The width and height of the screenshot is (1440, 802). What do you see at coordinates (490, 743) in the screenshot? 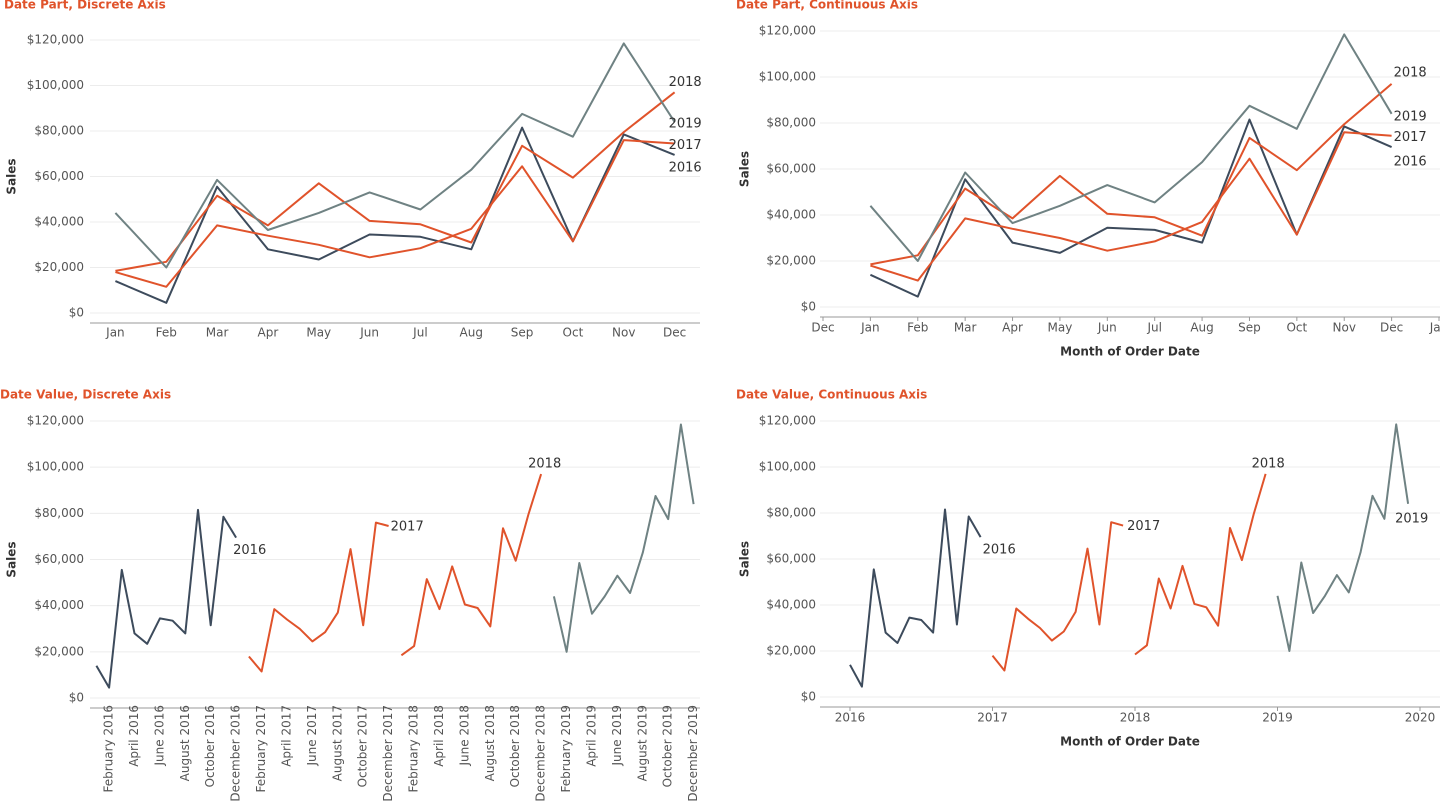
I see `x-tick-label: August 2018` at bounding box center [490, 743].